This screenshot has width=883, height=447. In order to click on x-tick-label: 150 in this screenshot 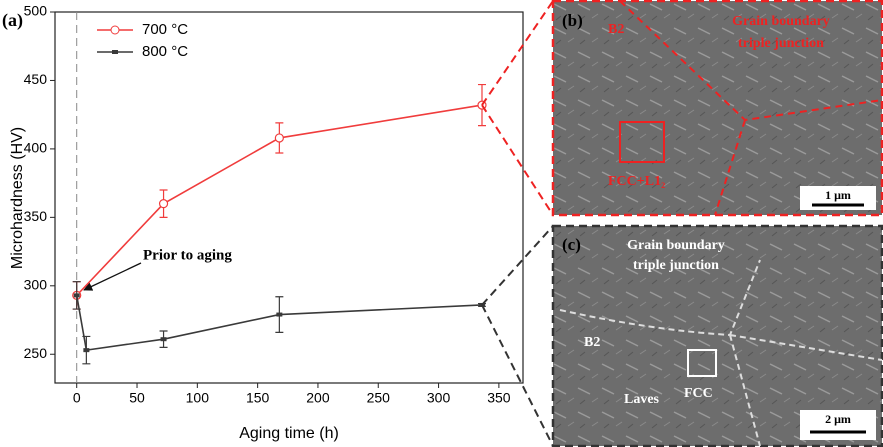, I will do `click(258, 398)`.